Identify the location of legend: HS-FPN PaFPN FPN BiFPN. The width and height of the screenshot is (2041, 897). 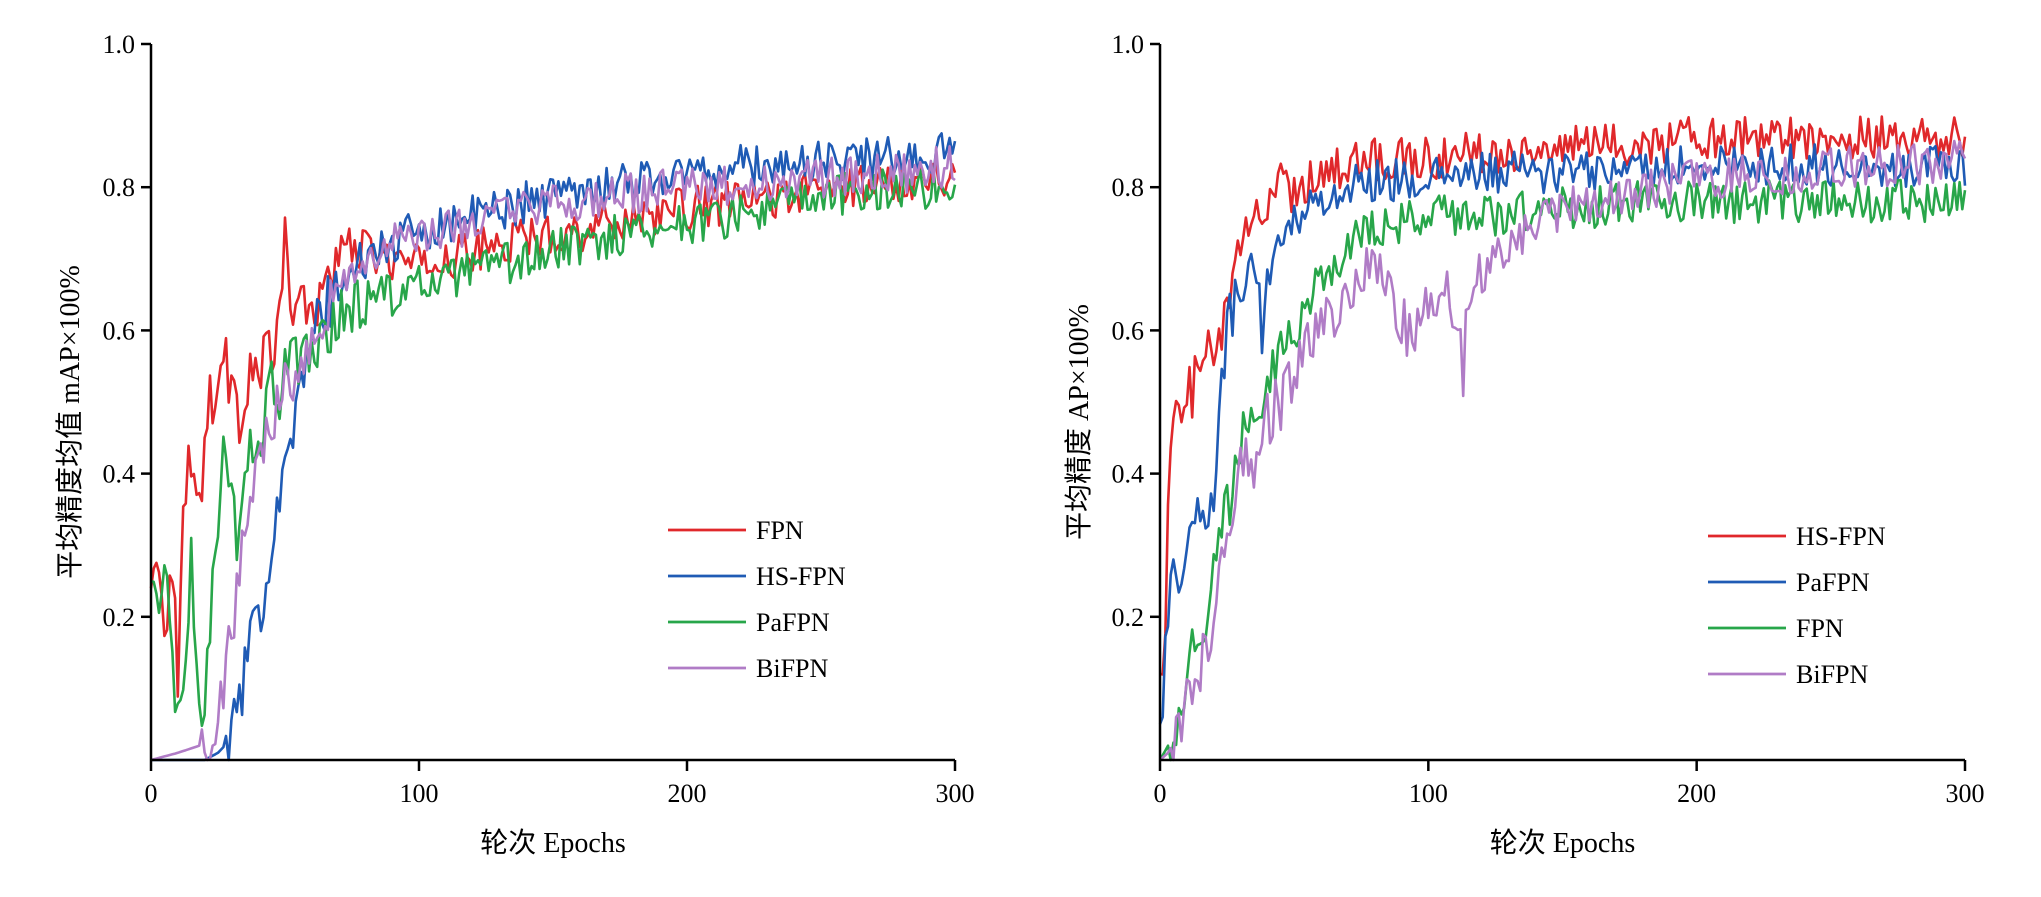
(1797, 605).